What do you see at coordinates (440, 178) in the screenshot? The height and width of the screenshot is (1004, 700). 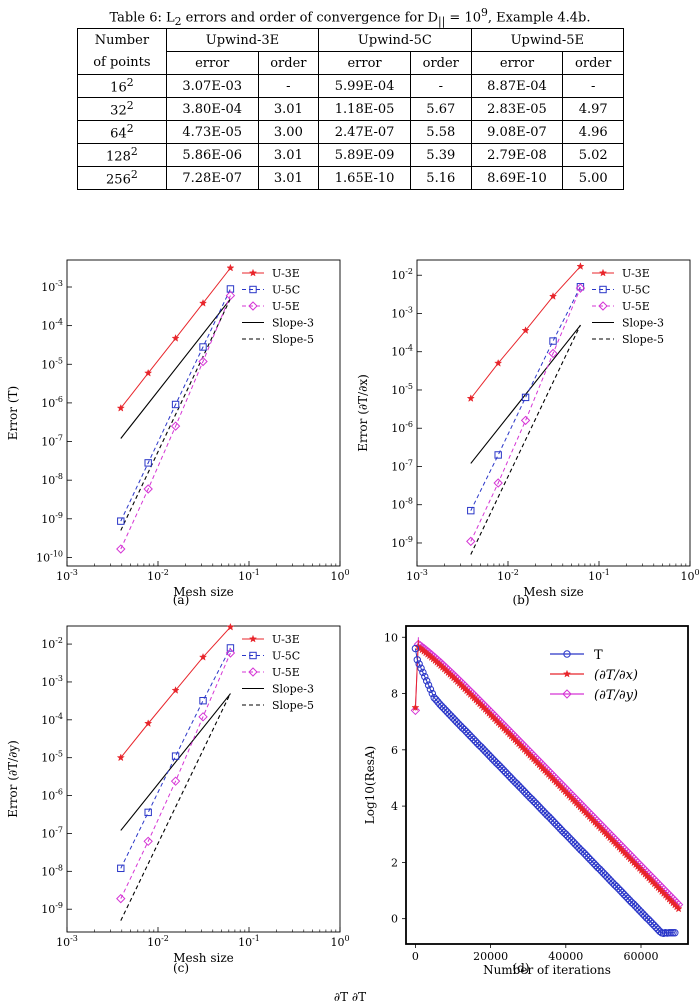 I see `table-cell: 5.16` at bounding box center [440, 178].